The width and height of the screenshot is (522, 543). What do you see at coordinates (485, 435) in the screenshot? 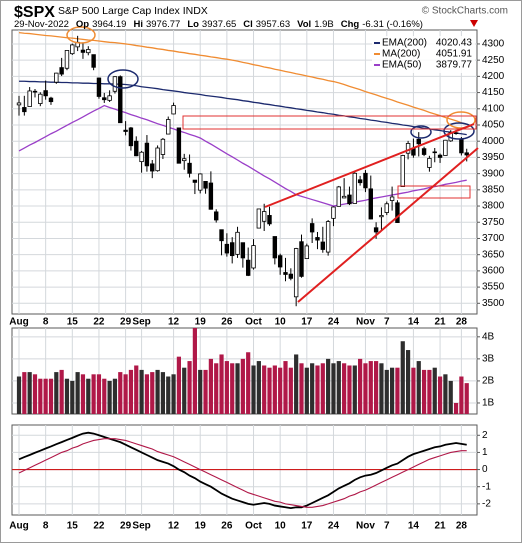
I see `y-tick-label: 2` at bounding box center [485, 435].